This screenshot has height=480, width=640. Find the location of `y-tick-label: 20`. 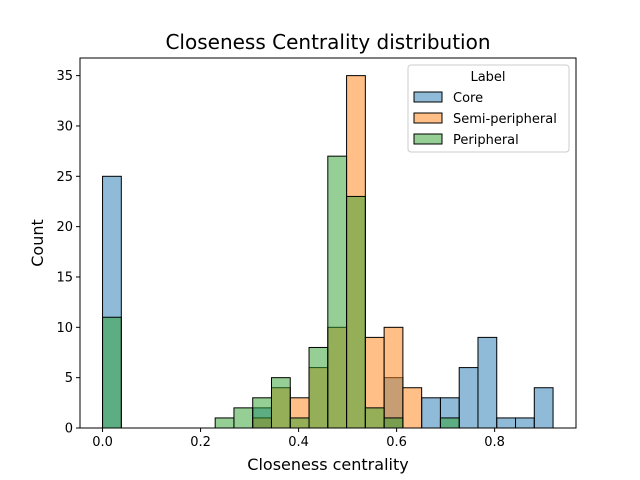

y-tick-label: 20 is located at coordinates (64, 227).